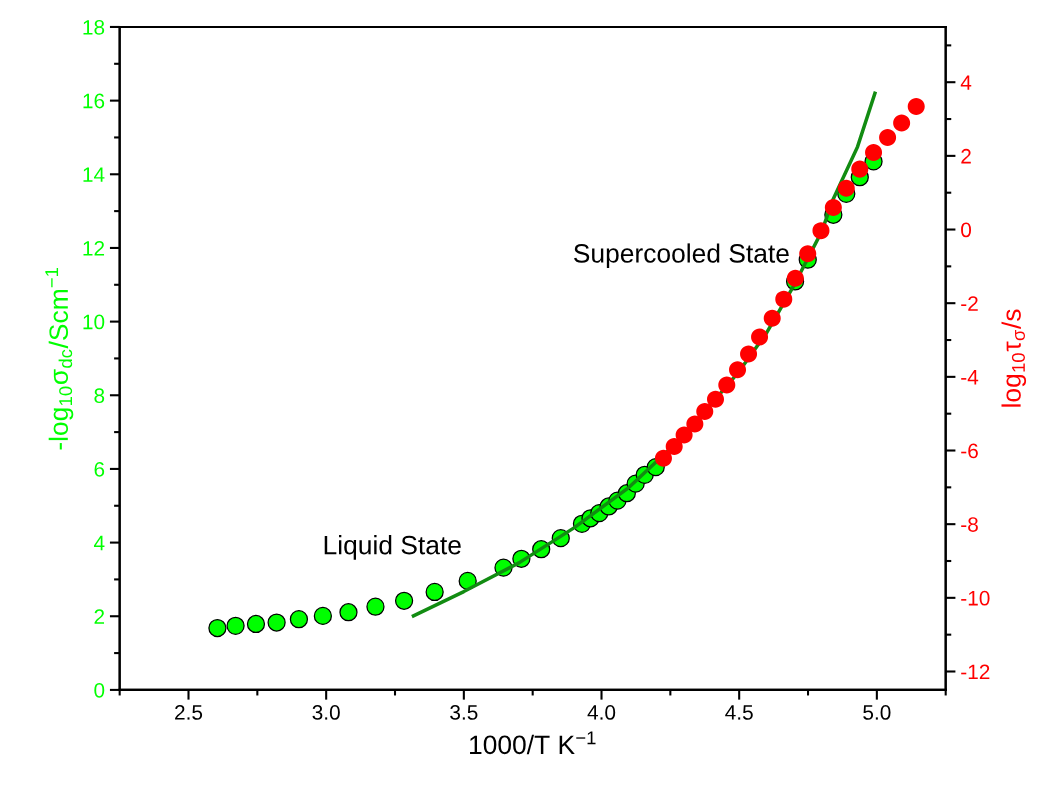 This screenshot has height=793, width=1059. I want to click on y2-tick-label: -10, so click(975, 598).